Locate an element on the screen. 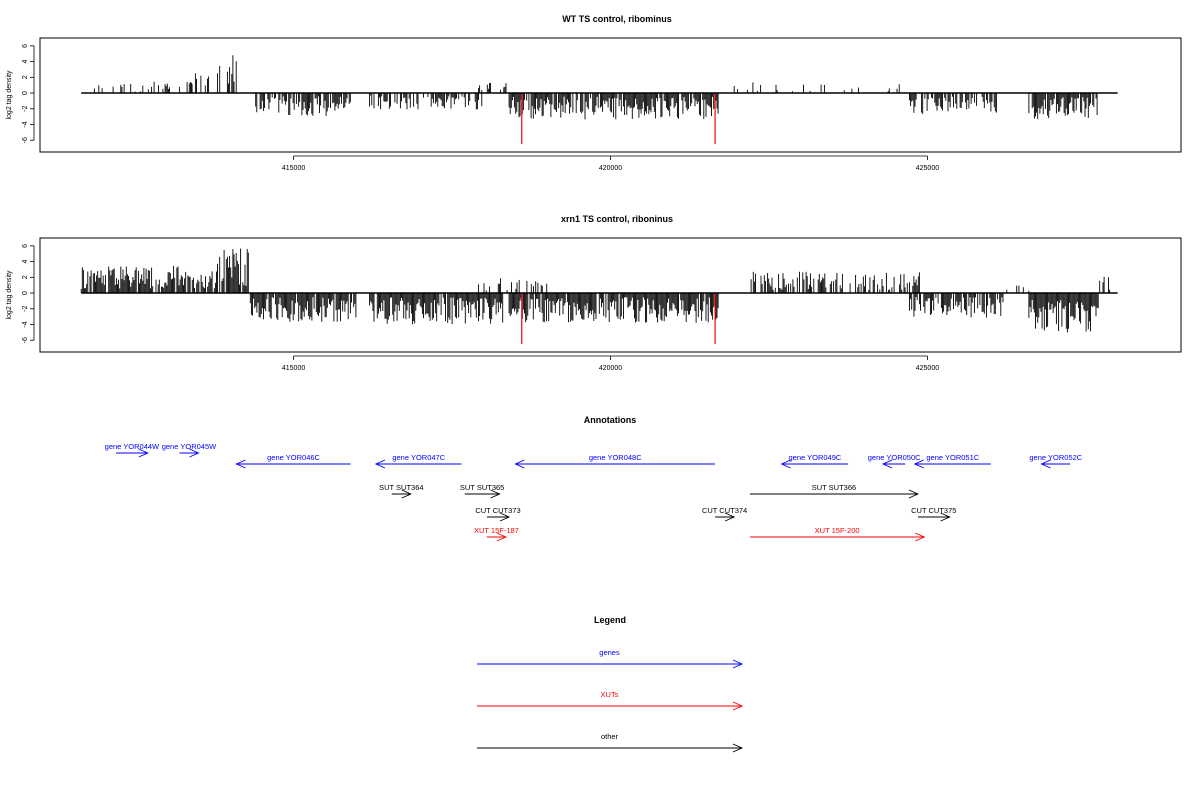  wt-y-tick-label: -4 is located at coordinates (25, 124).